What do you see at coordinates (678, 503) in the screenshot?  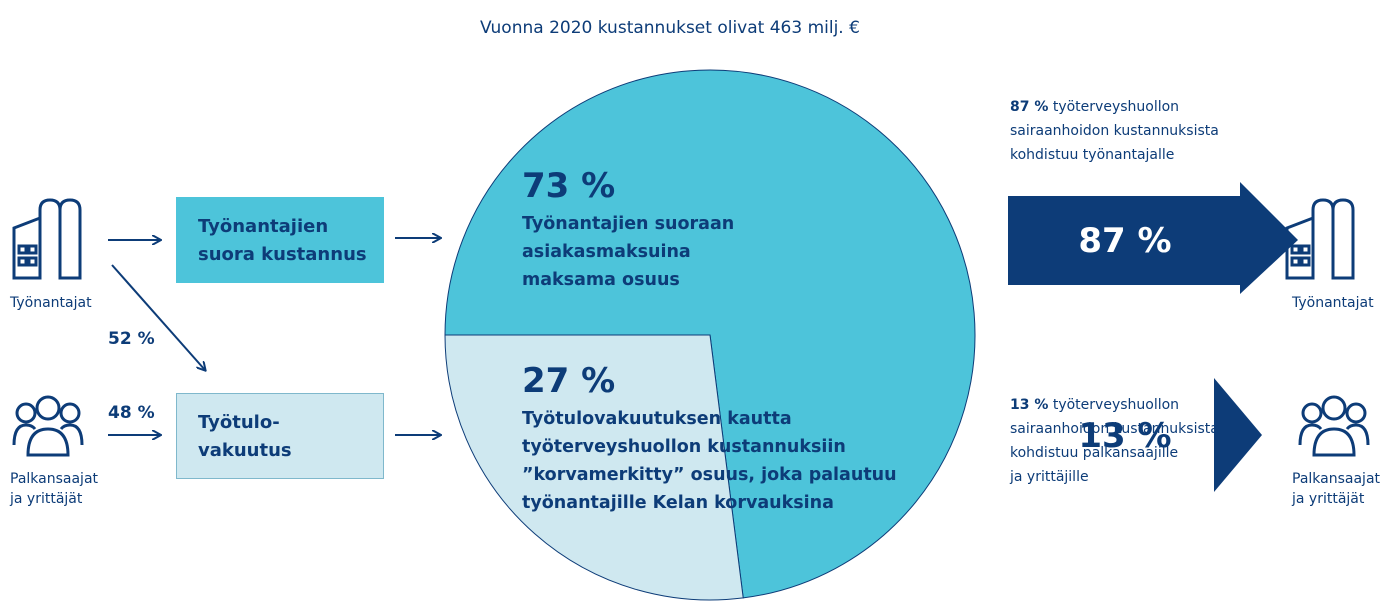 I see `slice-text: työnantajille Kelan korvauksina` at bounding box center [678, 503].